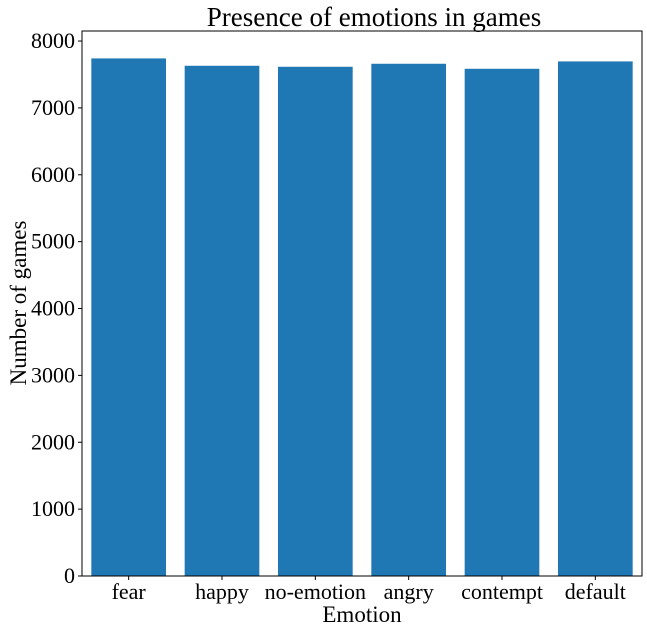 The width and height of the screenshot is (647, 633). I want to click on y-tick-label: 8000, so click(53, 40).